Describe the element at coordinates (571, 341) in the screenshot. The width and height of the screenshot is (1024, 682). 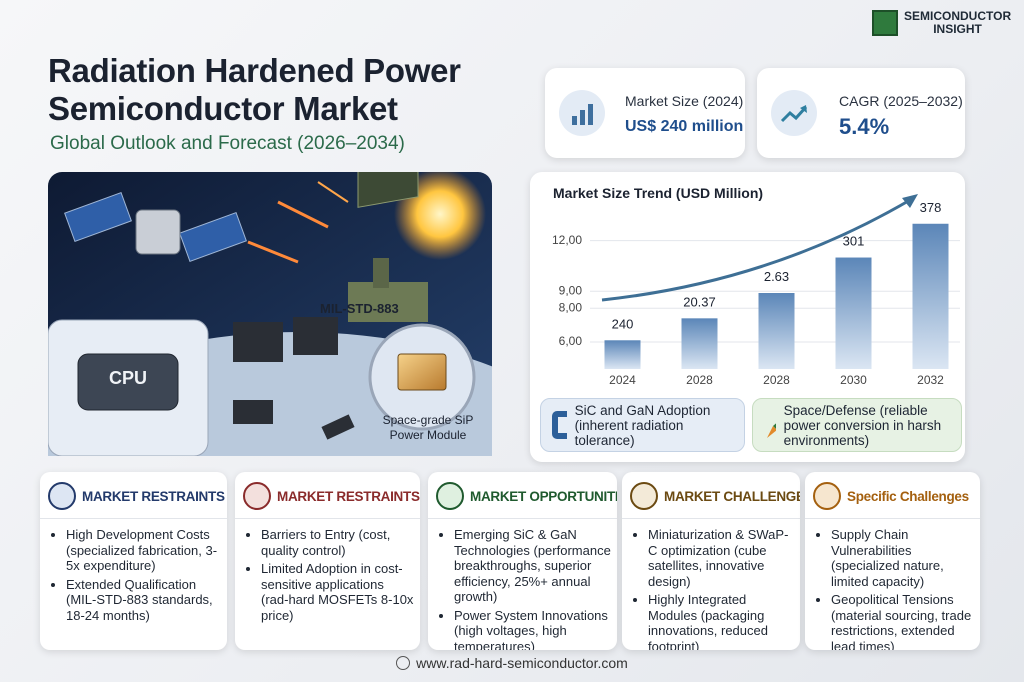
I see `y-tick-label: 6,00` at that location.